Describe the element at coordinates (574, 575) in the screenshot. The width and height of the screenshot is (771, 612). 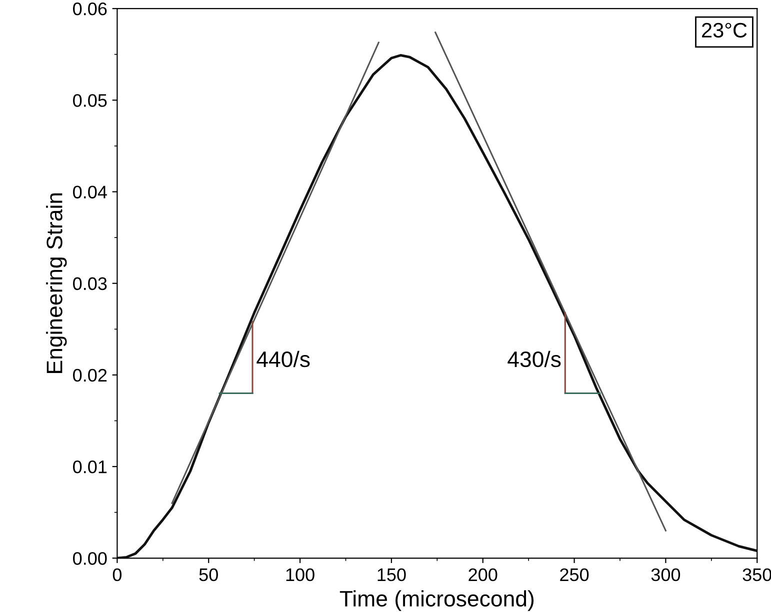
I see `x-tick-label: 250` at that location.